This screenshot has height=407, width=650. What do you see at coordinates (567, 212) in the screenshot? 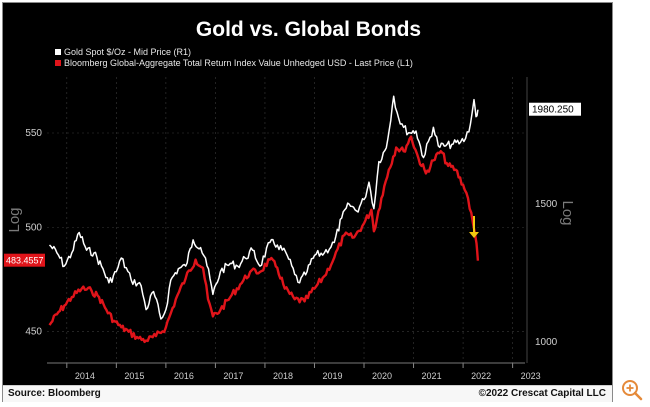
I see `right-axis-label: Log` at bounding box center [567, 212].